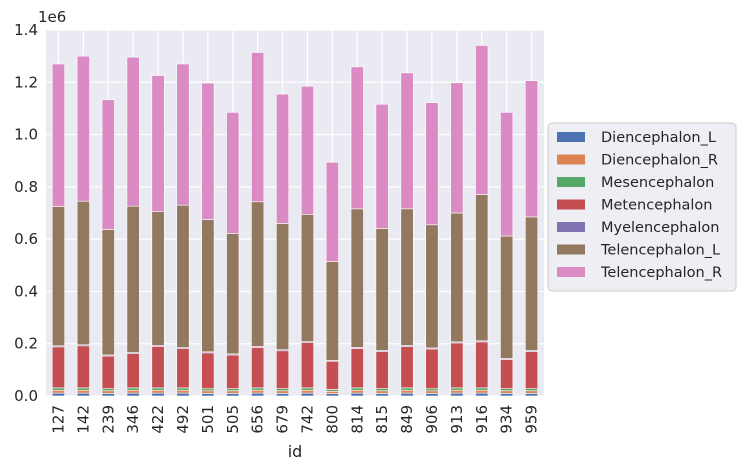  Describe the element at coordinates (382, 419) in the screenshot. I see `x-tick-label: 815` at that location.